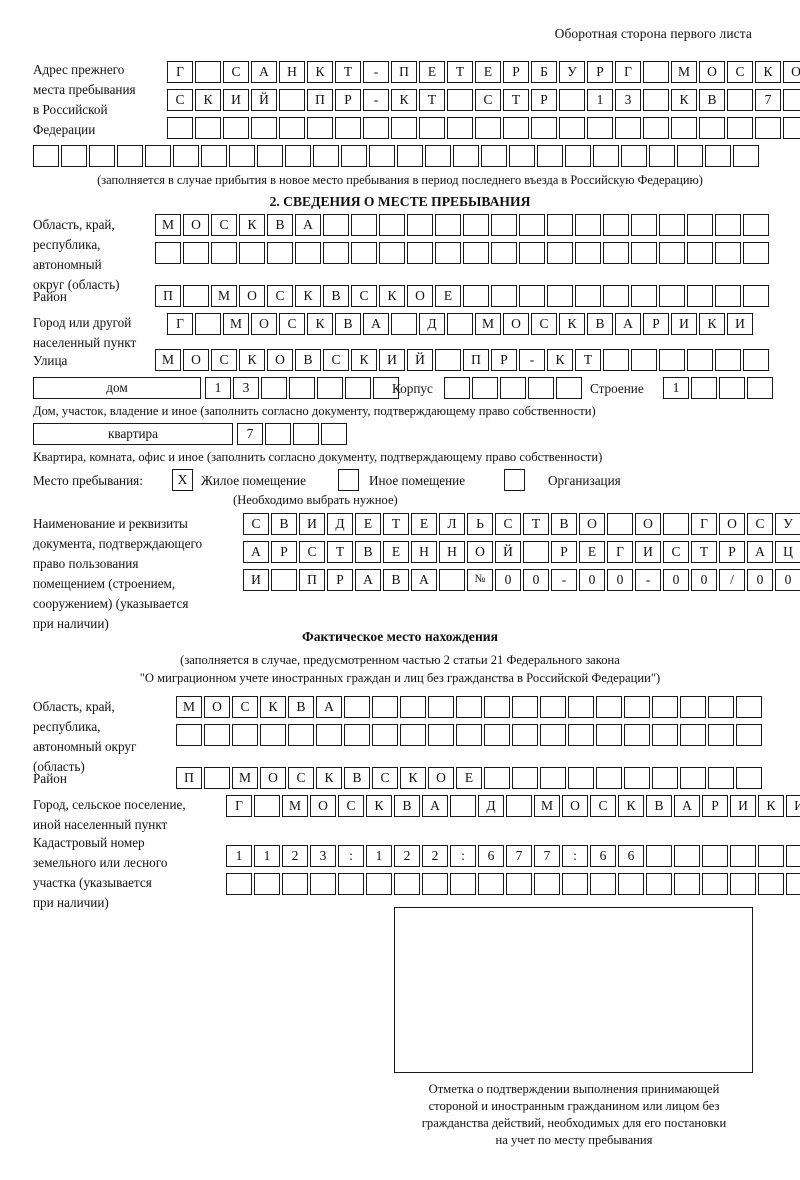  What do you see at coordinates (376, 100) in the screenshot?
I see `form-cell: -` at bounding box center [376, 100].